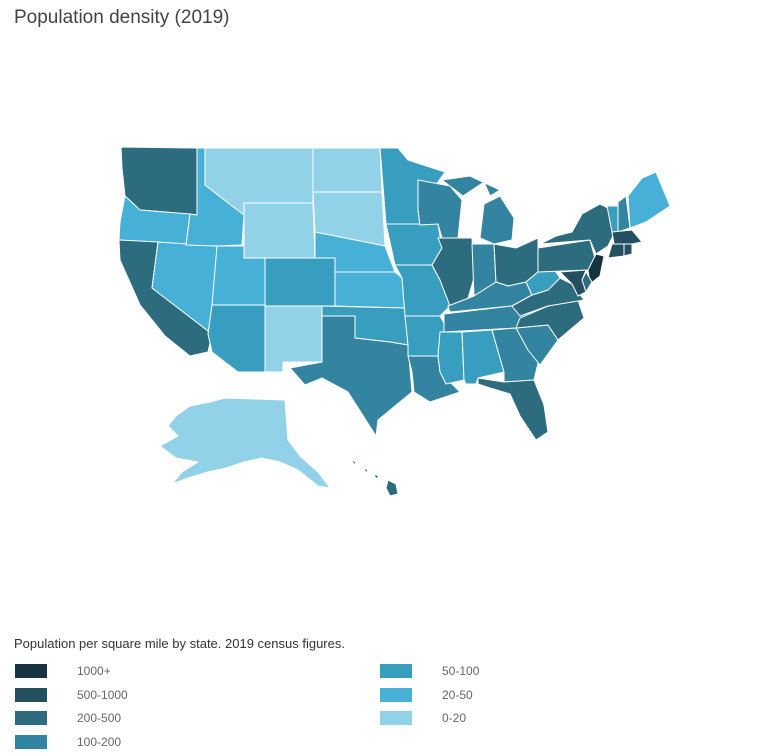  I want to click on state-pa, so click(567, 256).